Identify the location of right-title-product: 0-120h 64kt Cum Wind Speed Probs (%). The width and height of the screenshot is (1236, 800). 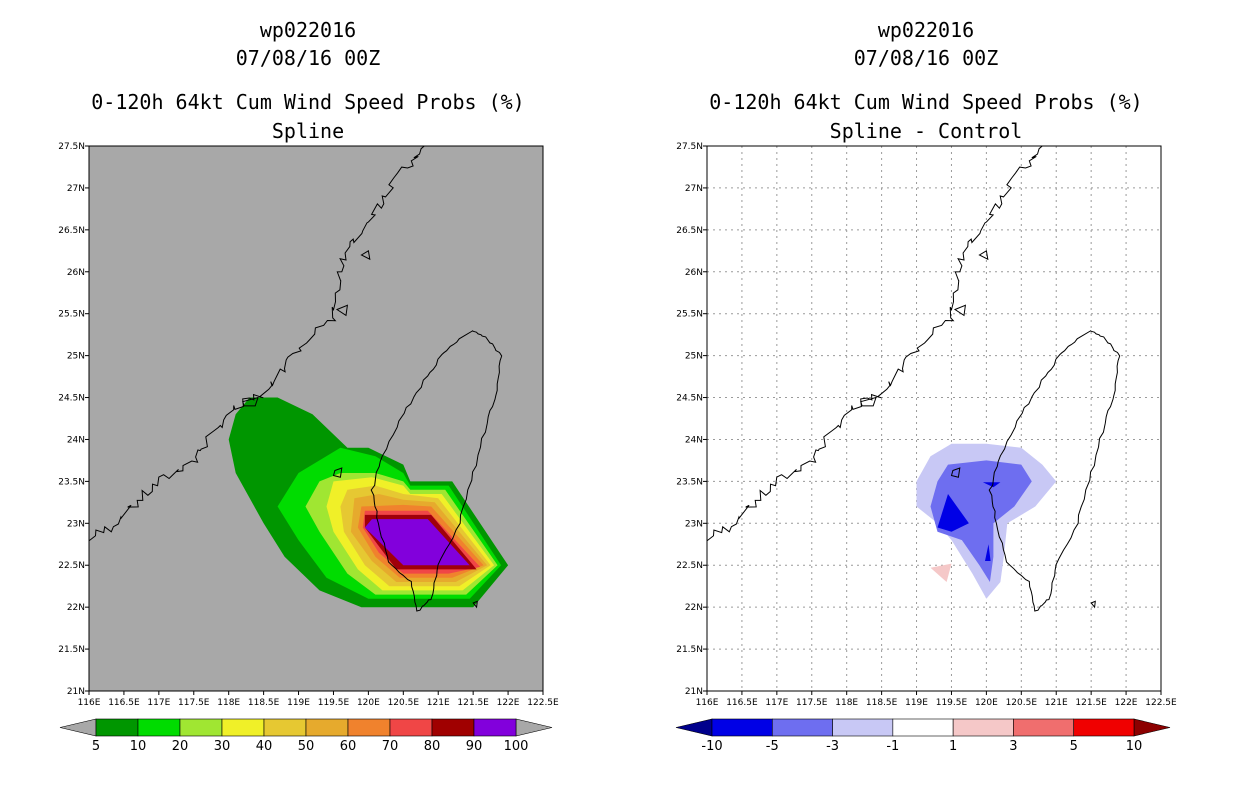
(926, 102).